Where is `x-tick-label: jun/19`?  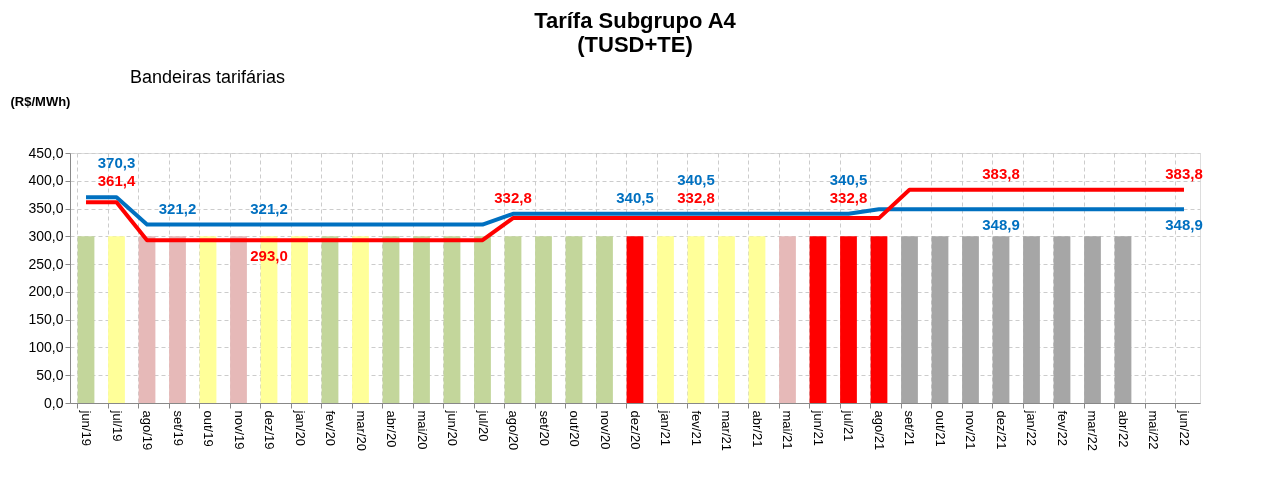 x-tick-label: jun/19 is located at coordinates (87, 427).